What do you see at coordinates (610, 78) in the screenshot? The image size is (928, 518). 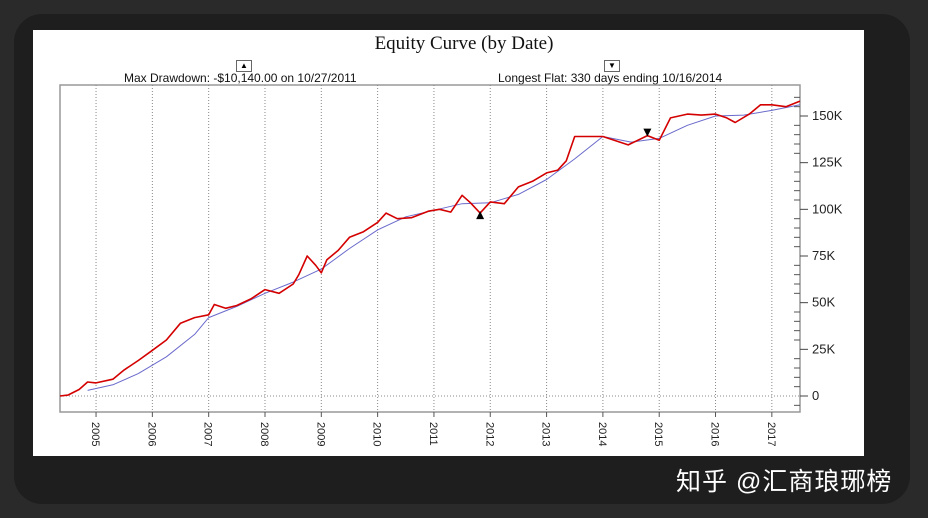 I see `longest-flat-label: Longest Flat: 330 days ending 10/16/2014` at bounding box center [610, 78].